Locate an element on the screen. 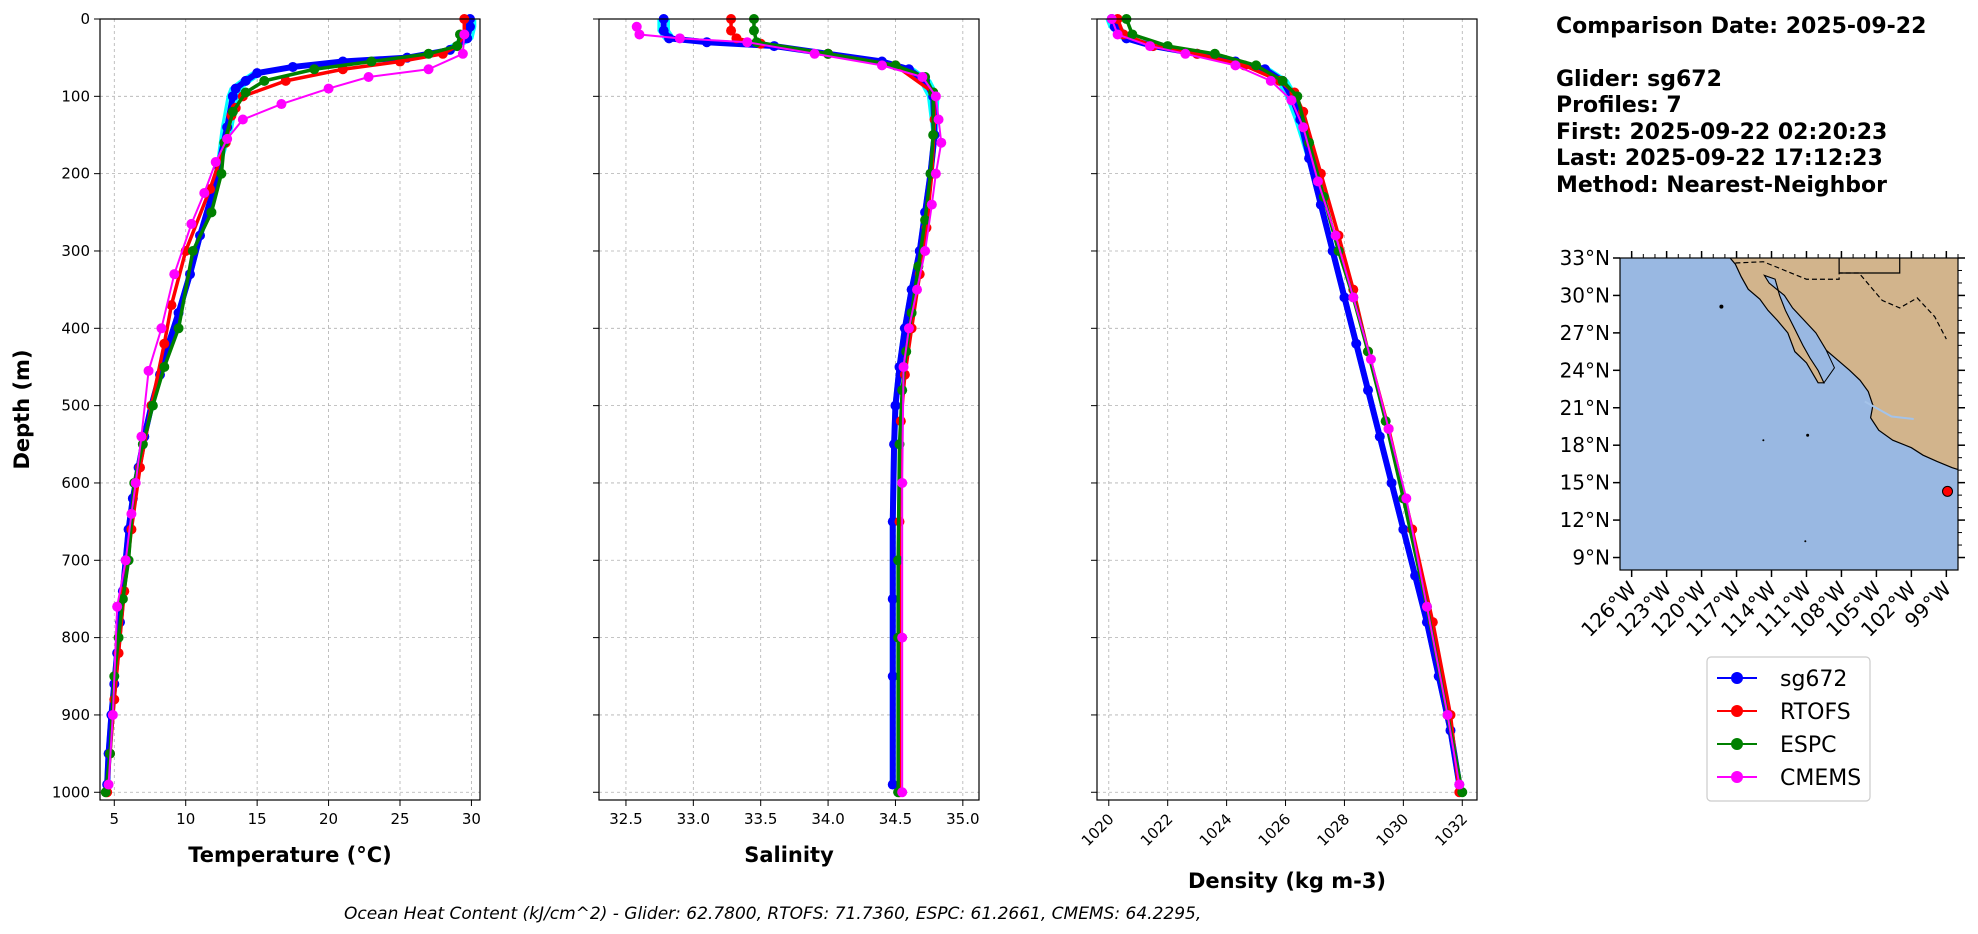  x-tick-label: 1028 is located at coordinates (1334, 830).